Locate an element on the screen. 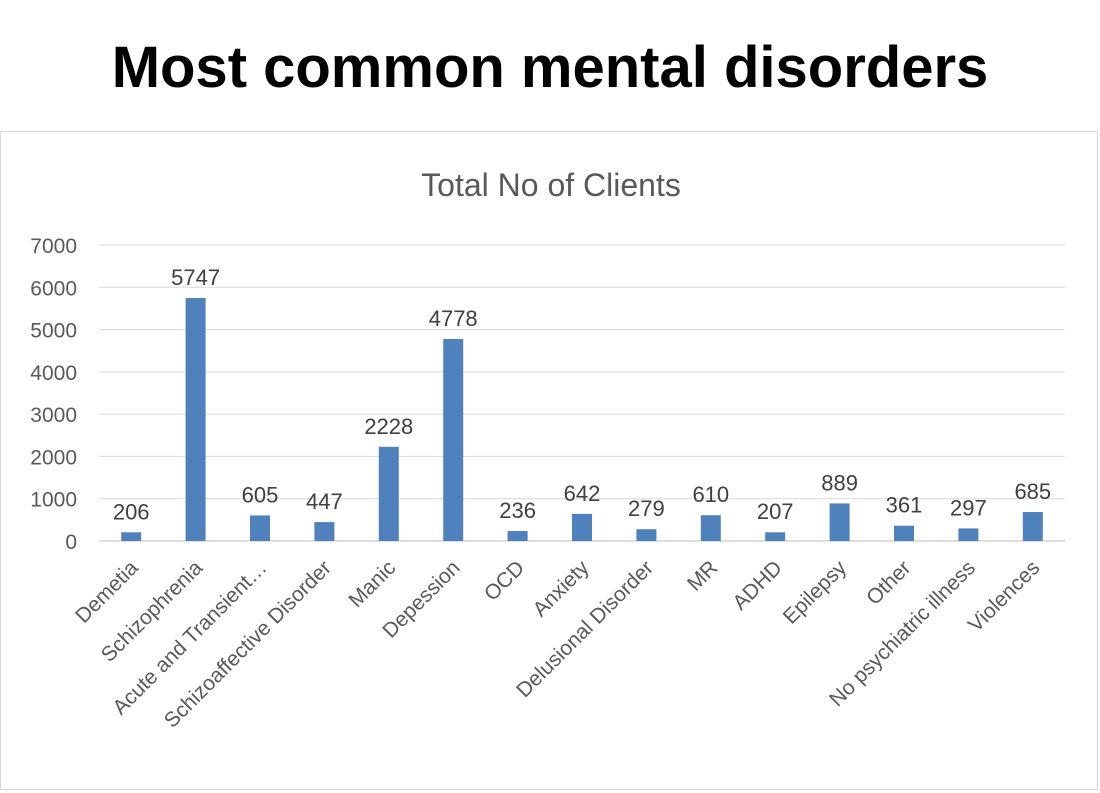 The height and width of the screenshot is (793, 1100). x-tick-label: Other is located at coordinates (888, 582).